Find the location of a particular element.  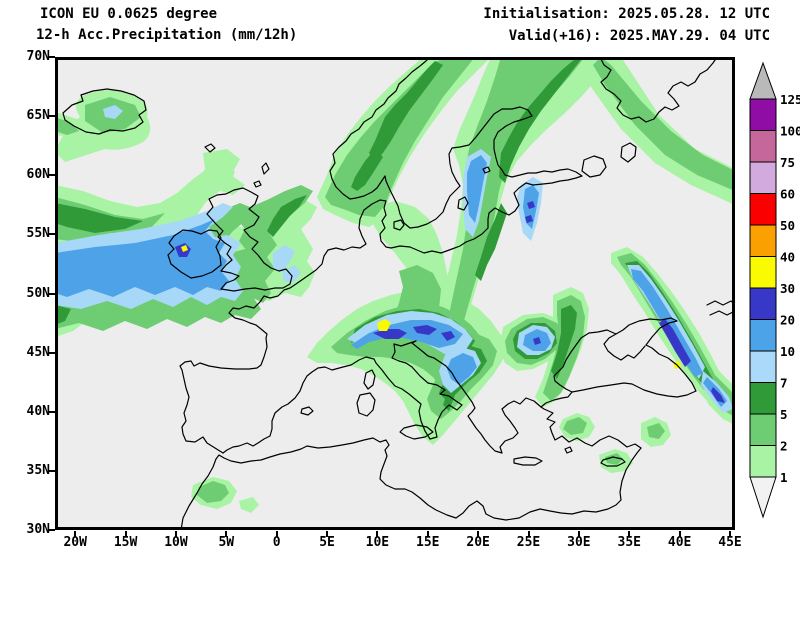

coast-black-sea is located at coordinates (625, 357).